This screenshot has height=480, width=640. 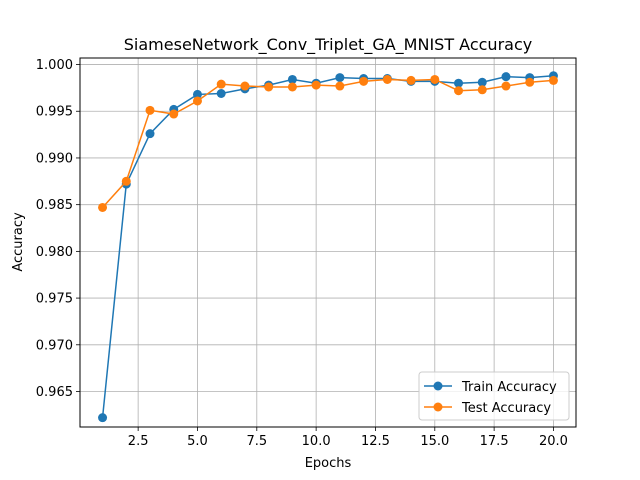 I want to click on y-tick-label: 0.970, so click(x=54, y=345).